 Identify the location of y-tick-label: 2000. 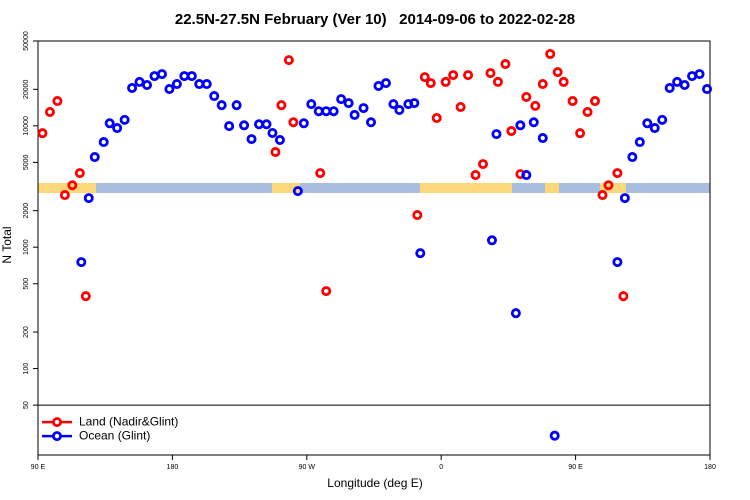
(26, 211).